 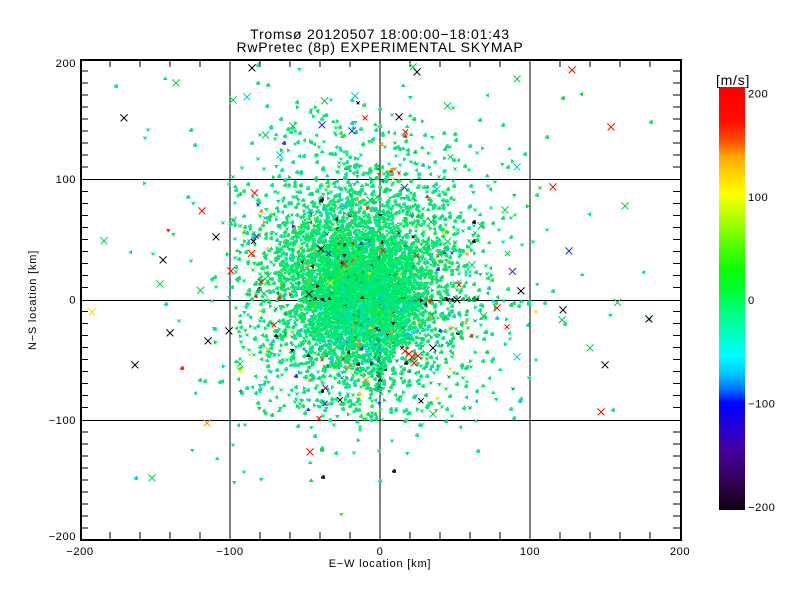 What do you see at coordinates (380, 564) in the screenshot?
I see `svg-text: E−W location [km]` at bounding box center [380, 564].